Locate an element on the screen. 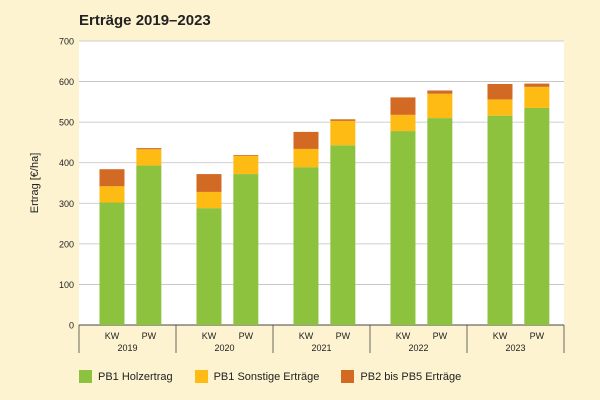  x-group-label: 2023 is located at coordinates (515, 348).